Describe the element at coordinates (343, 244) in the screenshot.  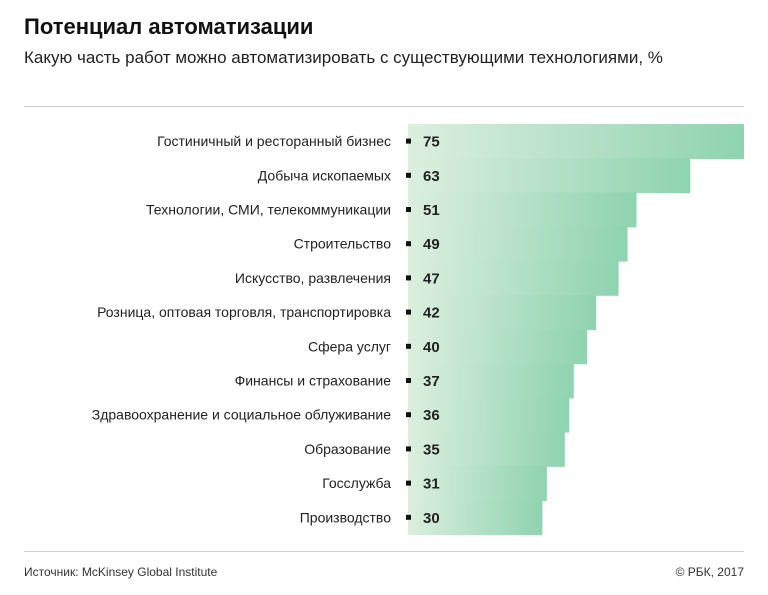
I see `category-label: Строительство` at that location.